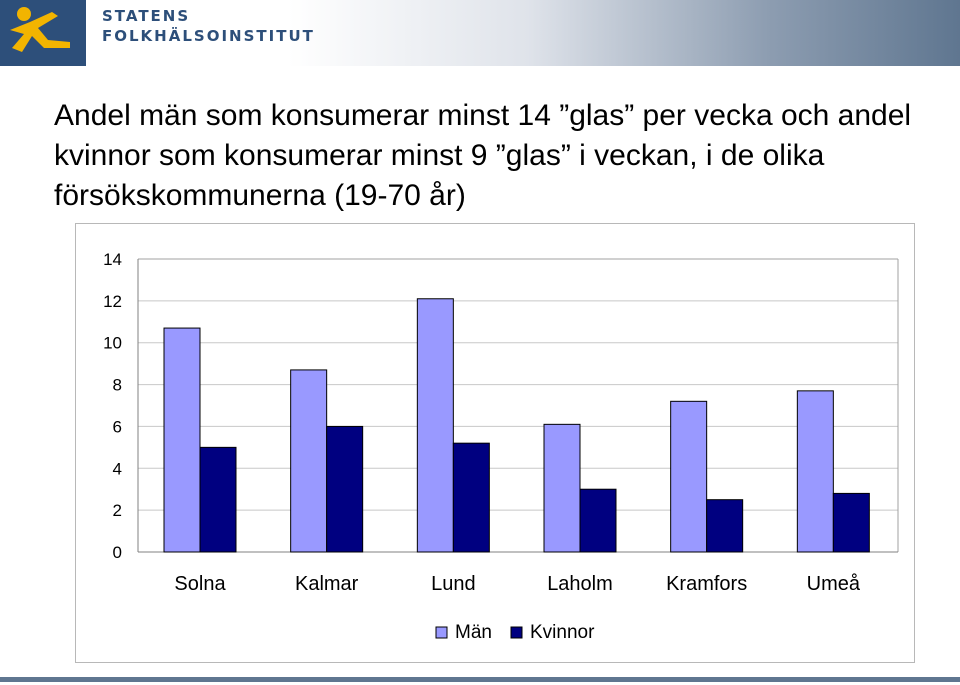 The width and height of the screenshot is (960, 685). Describe the element at coordinates (453, 584) in the screenshot. I see `x-tick-label: Lund` at that location.